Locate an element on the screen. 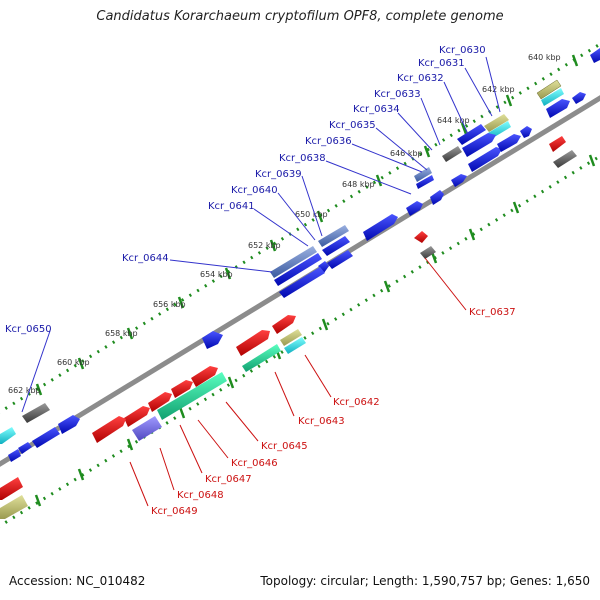 This screenshot has width=600, height=600. kbp-label: 658 kbp is located at coordinates (121, 333).